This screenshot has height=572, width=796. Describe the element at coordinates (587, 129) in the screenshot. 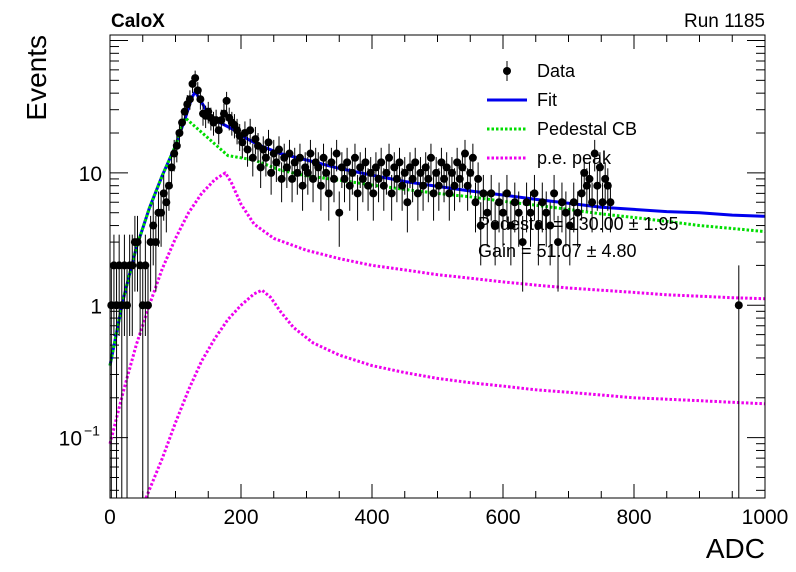

I see `legend-label: Pedestal CB` at that location.